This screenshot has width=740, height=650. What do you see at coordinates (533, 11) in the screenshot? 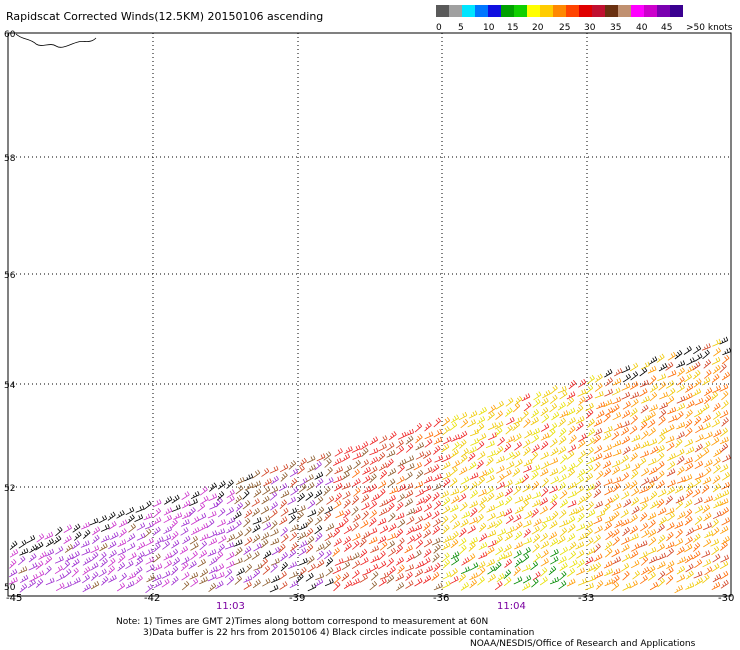
I see `legend-swatch` at bounding box center [533, 11].